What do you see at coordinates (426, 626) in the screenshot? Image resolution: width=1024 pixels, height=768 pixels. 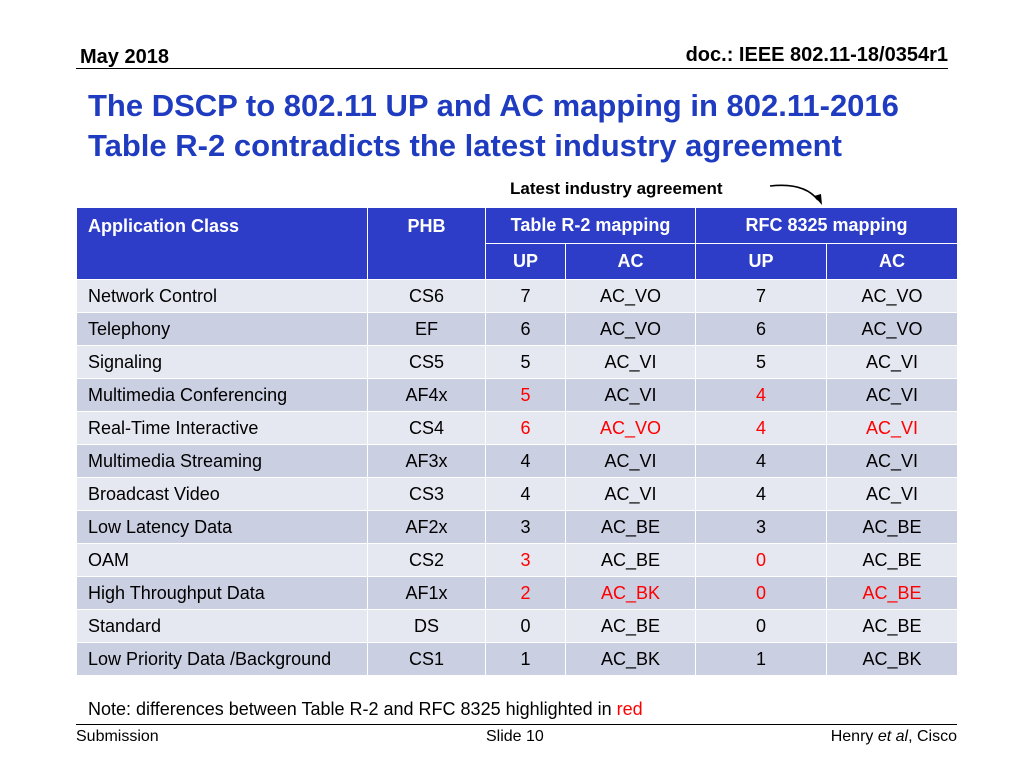 I see `cell-phb: DS` at bounding box center [426, 626].